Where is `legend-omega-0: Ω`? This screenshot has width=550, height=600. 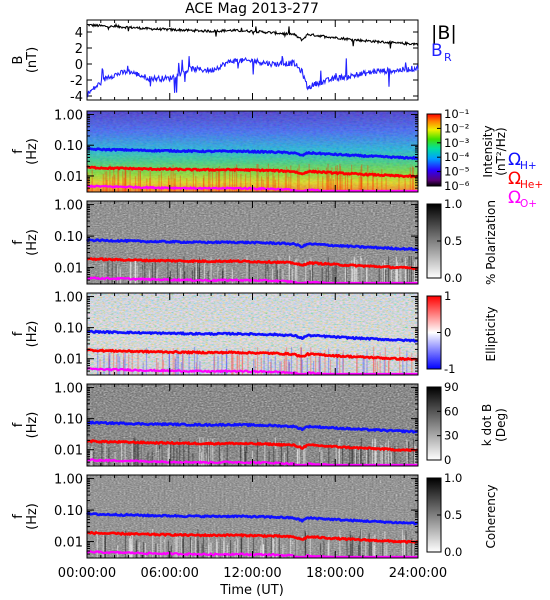
legend-omega-0: Ω is located at coordinates (514, 160).